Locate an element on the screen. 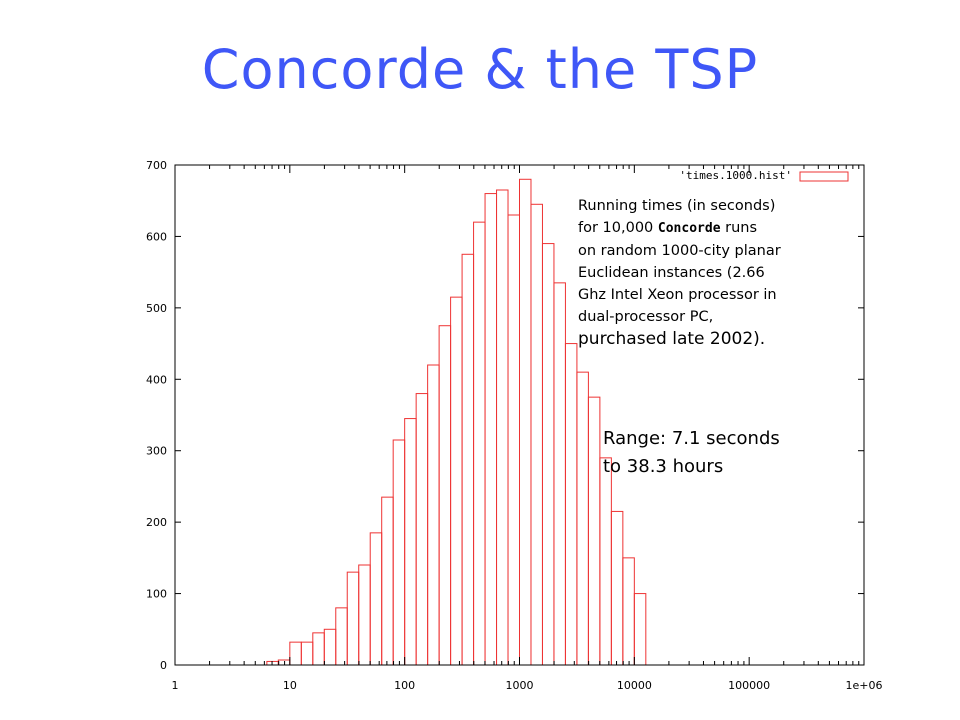 Image resolution: width=960 pixels, height=720 pixels. annotation-line-2-post: runs is located at coordinates (739, 228).